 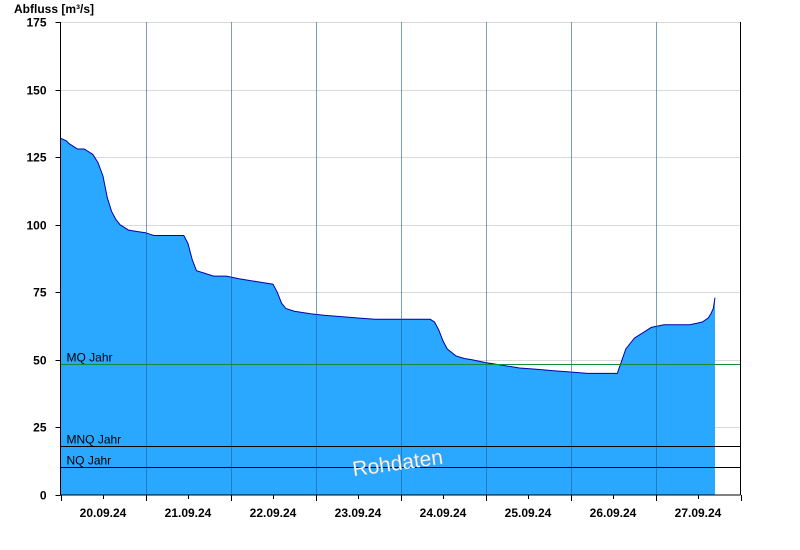 What do you see at coordinates (188, 513) in the screenshot?
I see `x-tick-label-21.09.24: 21.09.24` at bounding box center [188, 513].